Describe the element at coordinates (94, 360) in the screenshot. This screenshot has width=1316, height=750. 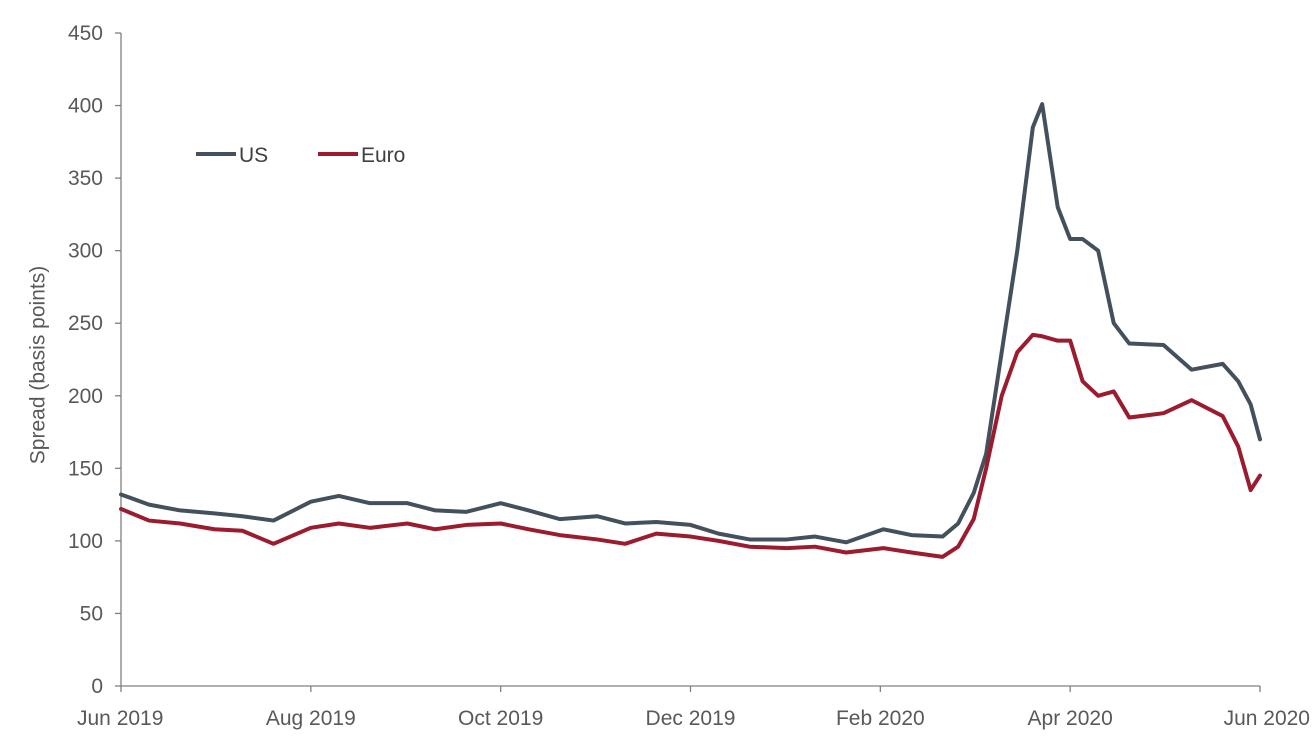
I see `y-ticks: 0 50 100 150 200 250 300 350 400 450` at that location.